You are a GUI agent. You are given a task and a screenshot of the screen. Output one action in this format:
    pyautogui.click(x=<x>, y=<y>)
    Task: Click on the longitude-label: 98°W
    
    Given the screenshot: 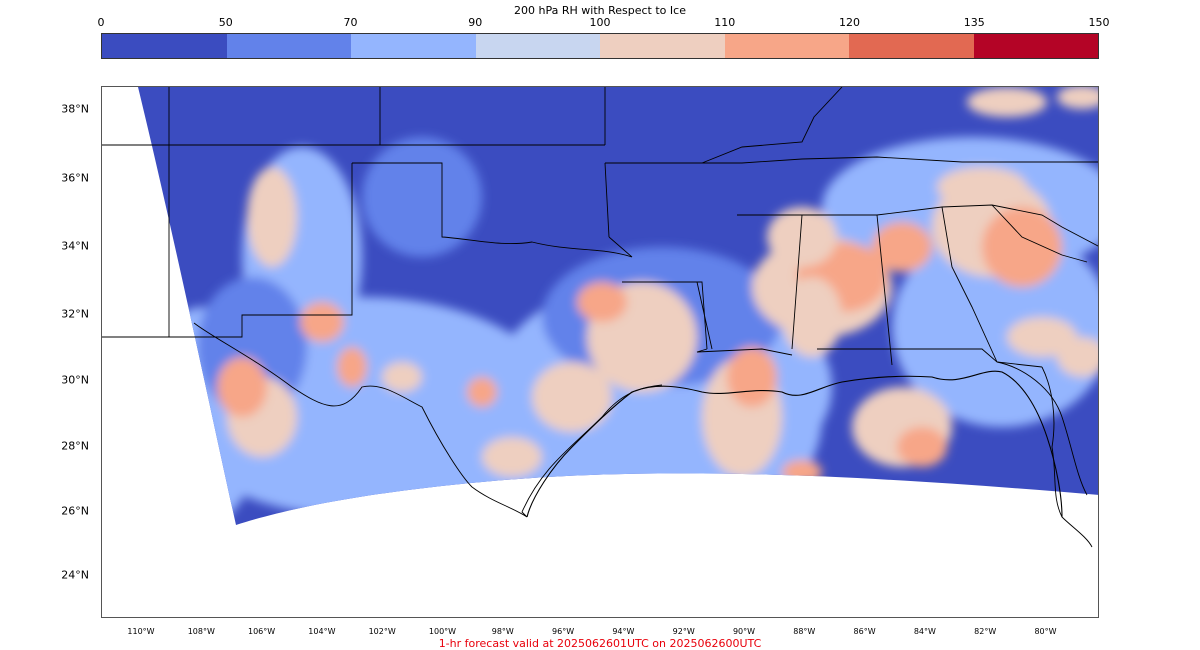 What is the action you would take?
    pyautogui.click(x=502, y=631)
    